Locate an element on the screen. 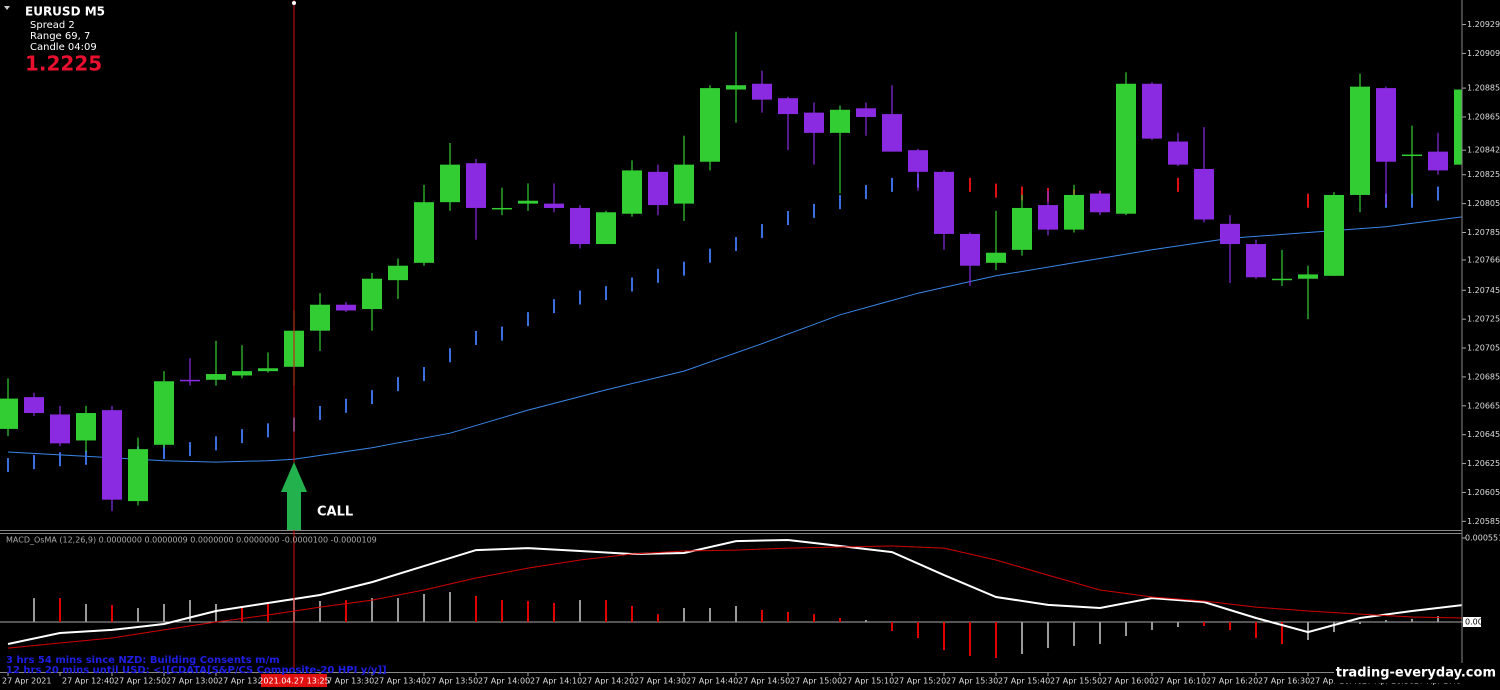  y-tick-label: 1.20625 is located at coordinates (1483, 463).